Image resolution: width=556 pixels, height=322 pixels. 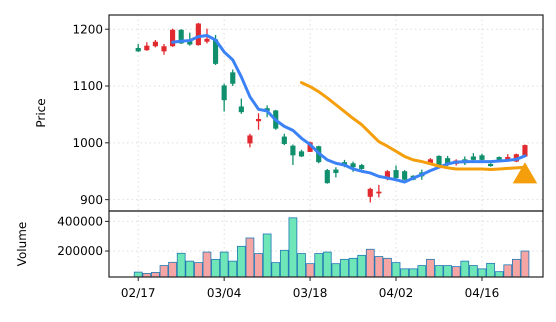 I want to click on x-tick-label: 02/17, so click(x=138, y=293).